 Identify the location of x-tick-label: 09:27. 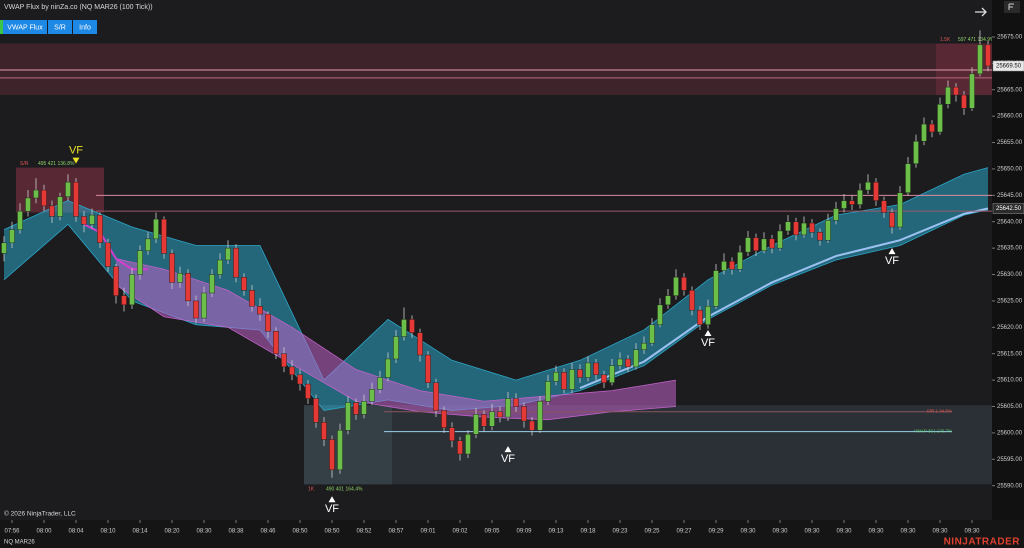
(684, 532).